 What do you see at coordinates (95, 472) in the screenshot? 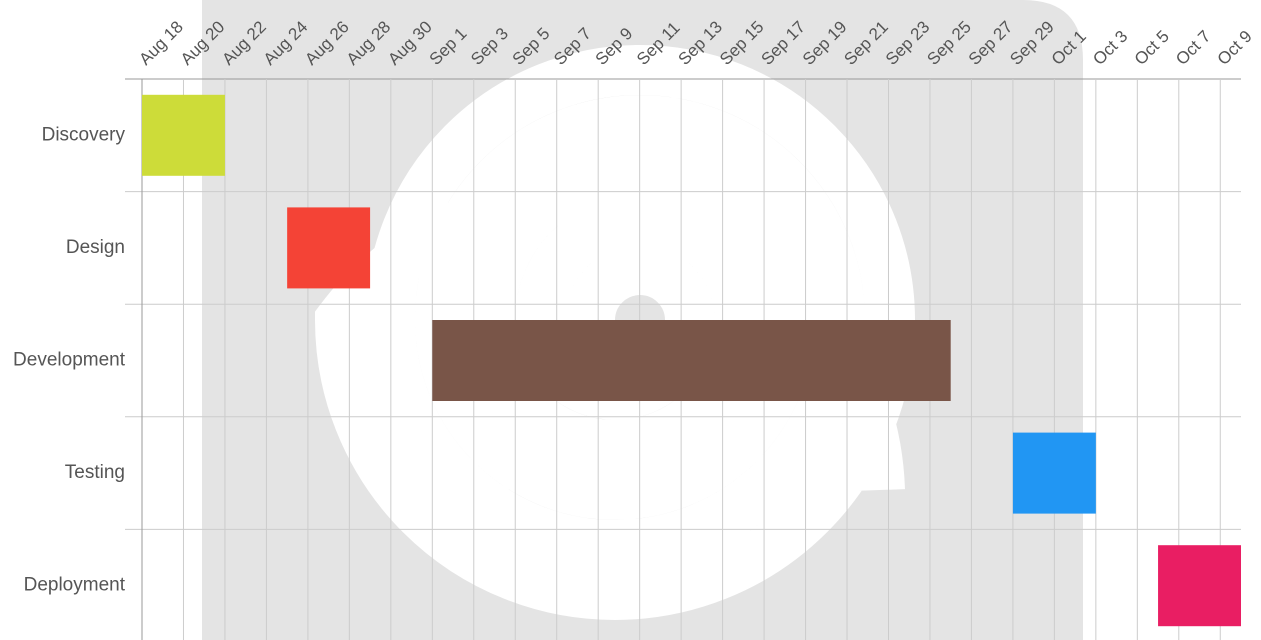
I see `row-label: Testing` at bounding box center [95, 472].